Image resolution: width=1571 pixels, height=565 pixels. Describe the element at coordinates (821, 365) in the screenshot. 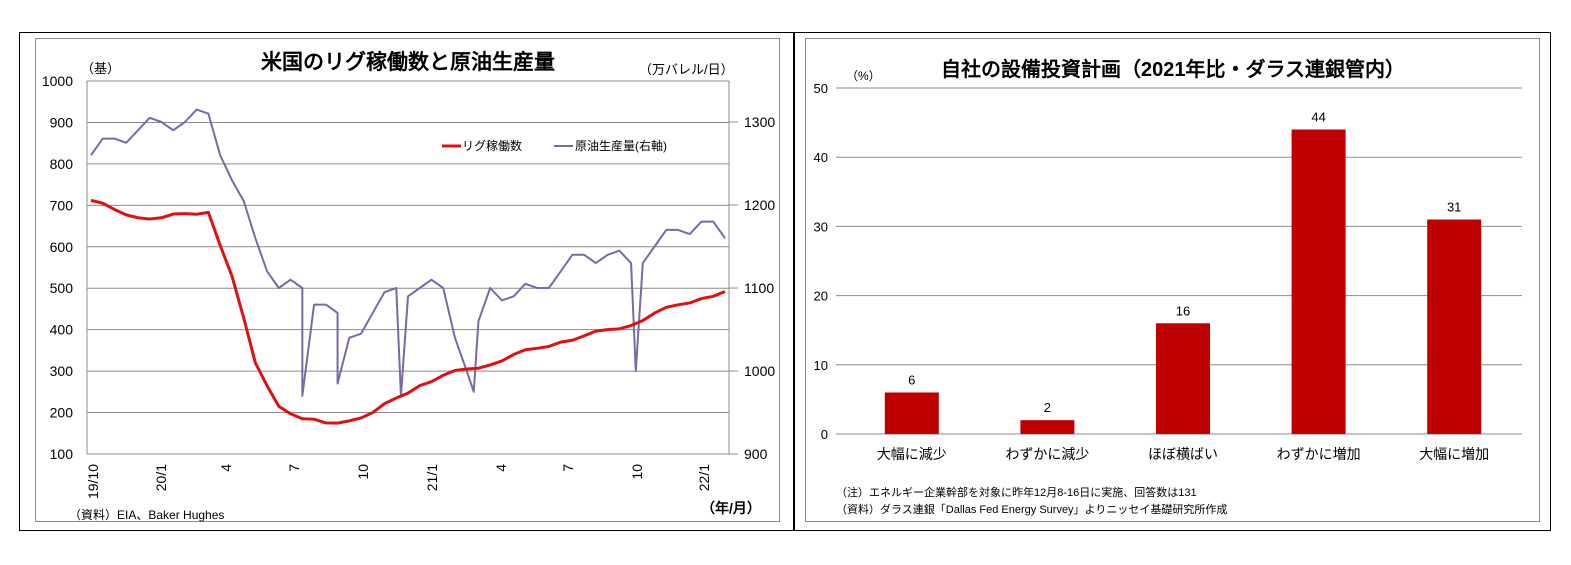

I see `bar-y-tick-label: 10` at that location.